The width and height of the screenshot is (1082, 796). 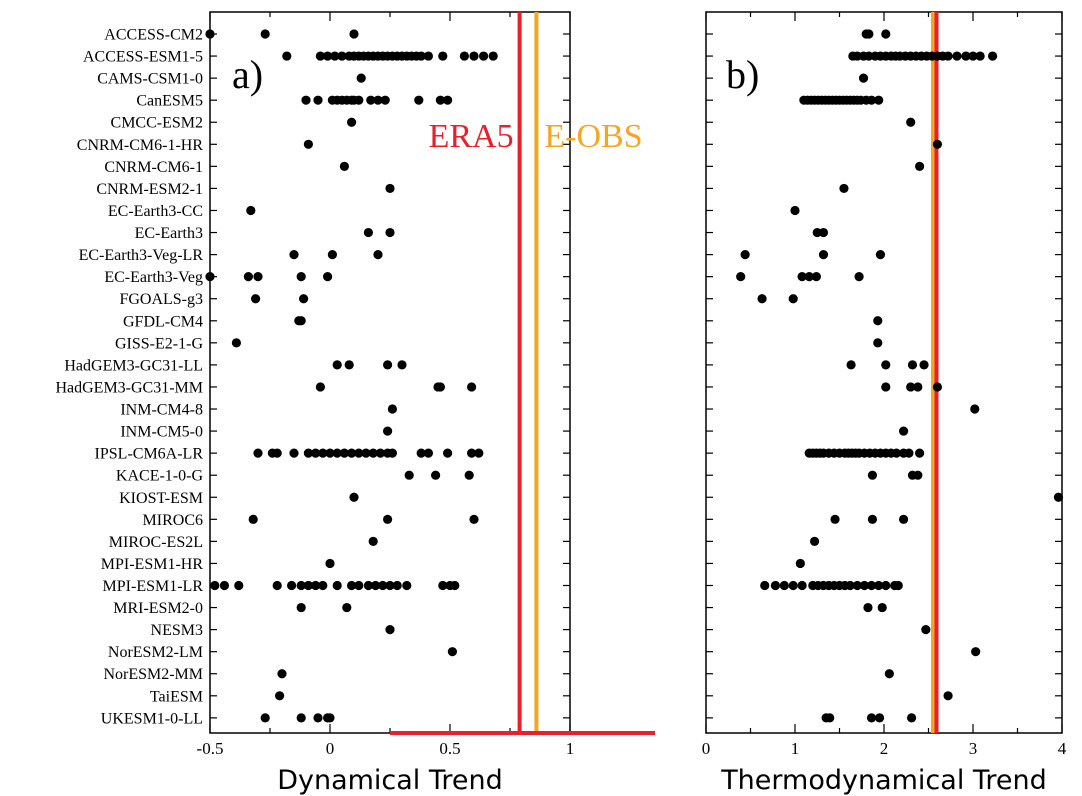 I want to click on panel-a-label: a), so click(x=247, y=74).